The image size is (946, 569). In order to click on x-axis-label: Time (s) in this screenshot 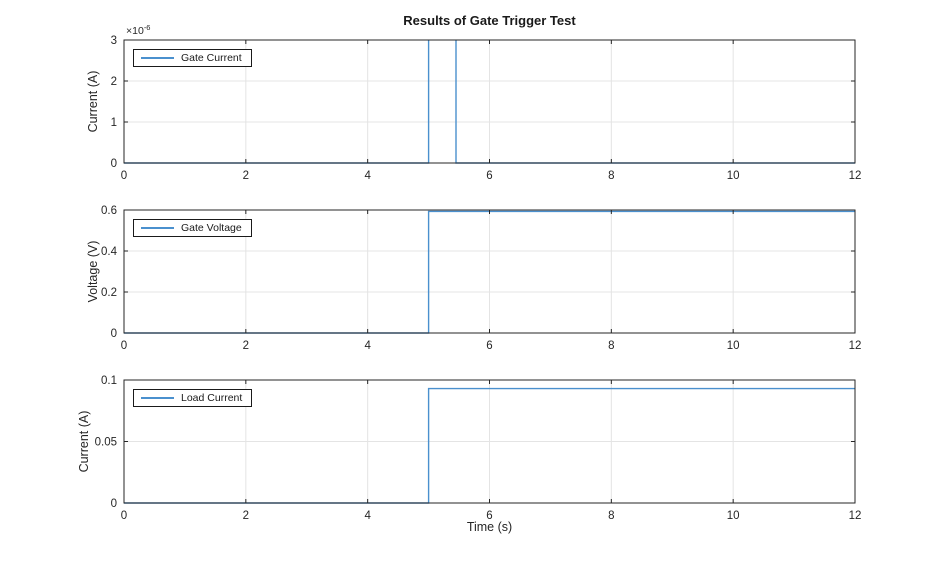, I will do `click(489, 527)`.